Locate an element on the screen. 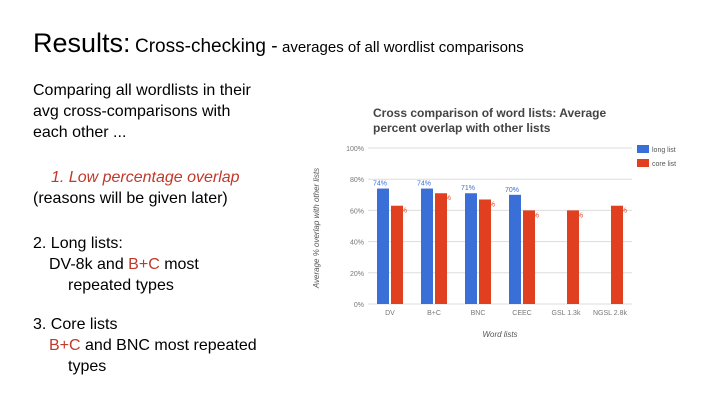 This screenshot has width=720, height=405. y-tick-label: 0% is located at coordinates (359, 305).